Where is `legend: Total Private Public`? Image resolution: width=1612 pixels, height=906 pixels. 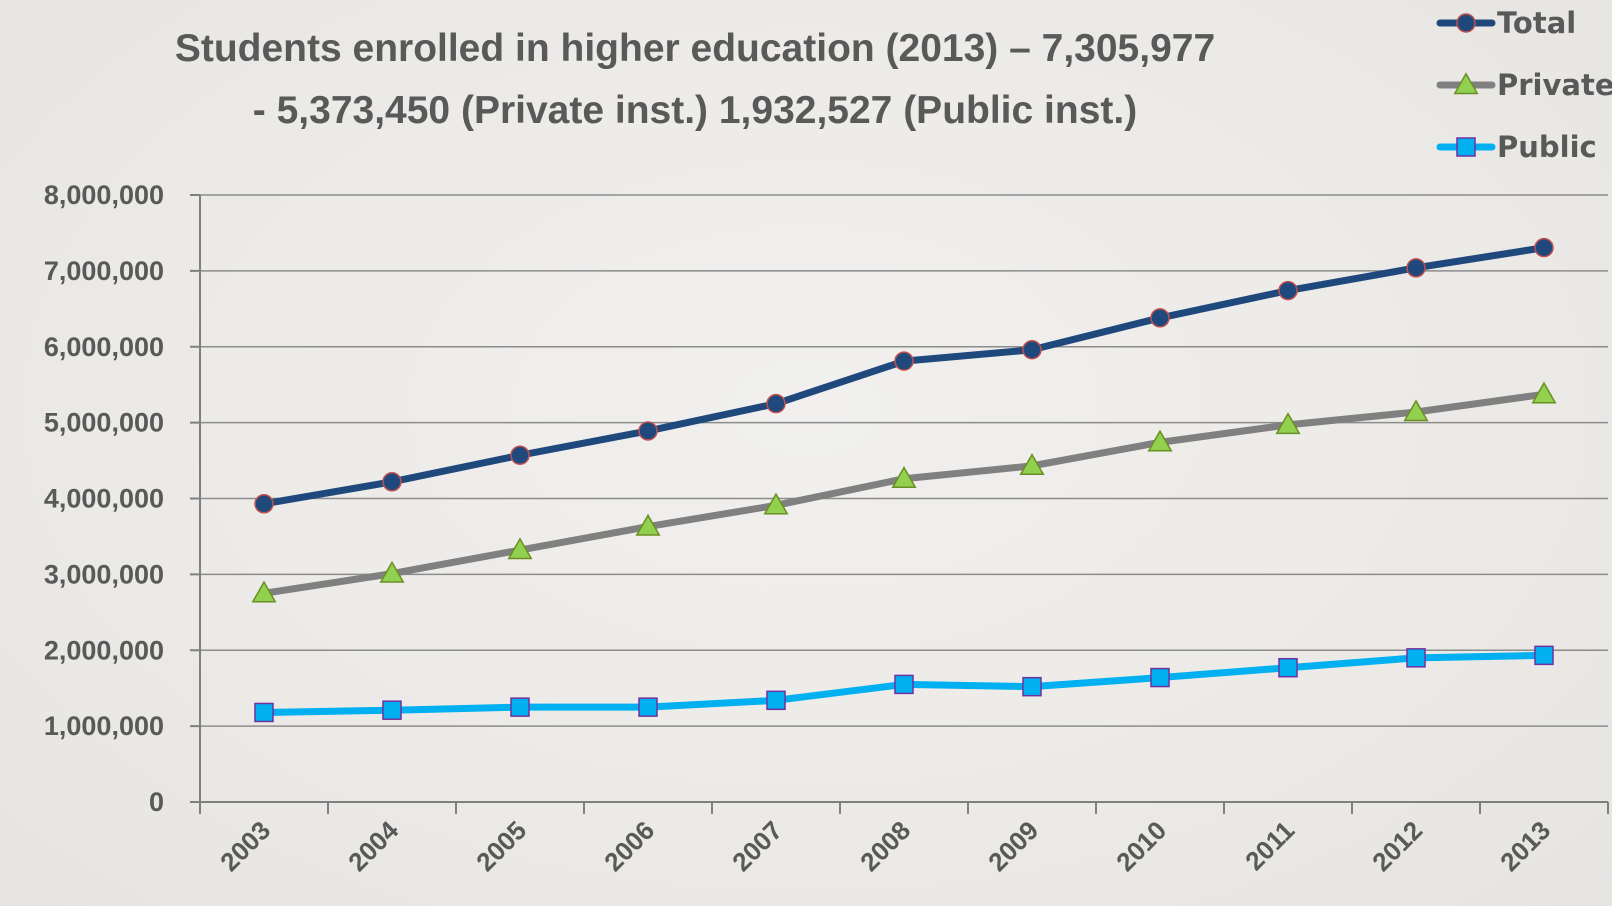
legend: Total Private Public is located at coordinates (1524, 85).